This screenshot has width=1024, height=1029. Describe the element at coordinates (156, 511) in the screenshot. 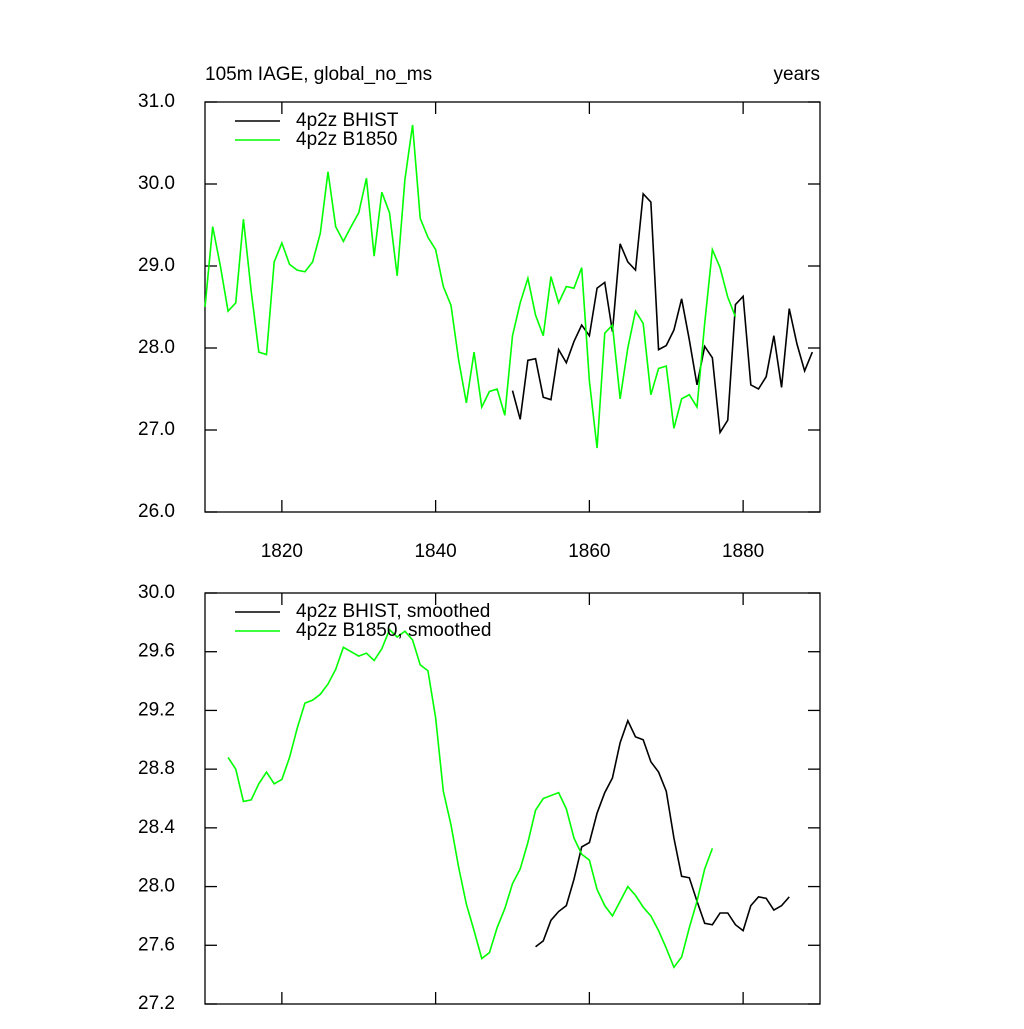

I see `y-tick-label: 26.0` at that location.